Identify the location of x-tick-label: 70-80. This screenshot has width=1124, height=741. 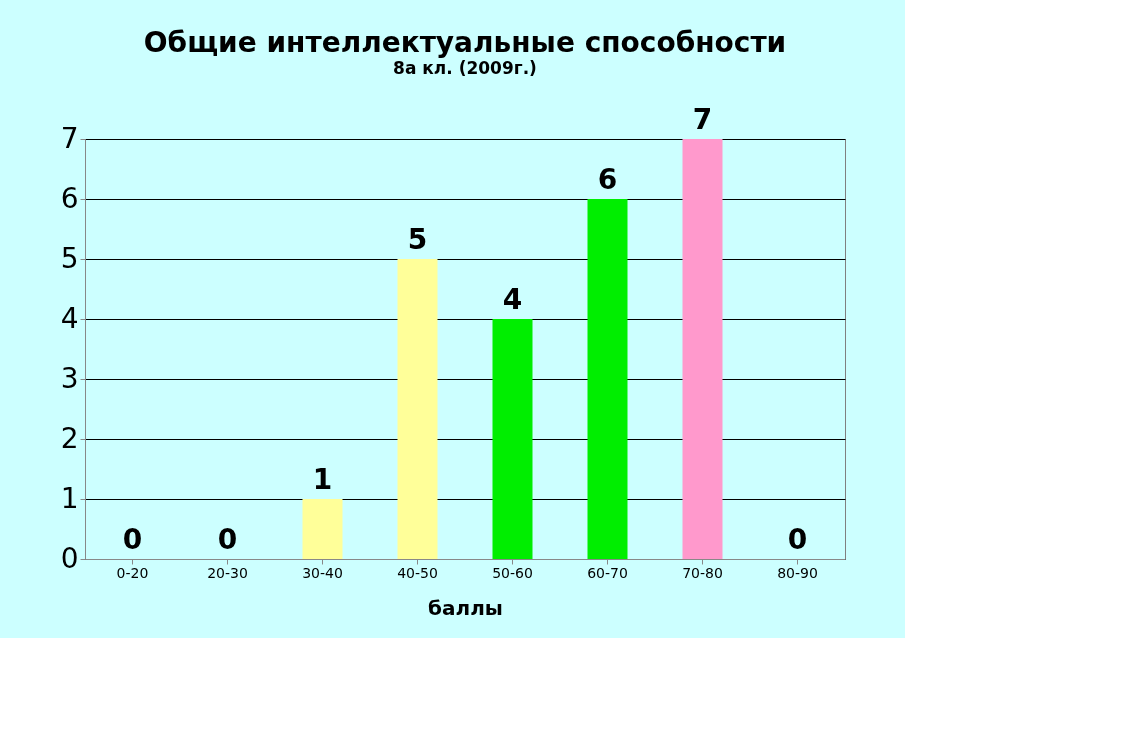
(702, 572).